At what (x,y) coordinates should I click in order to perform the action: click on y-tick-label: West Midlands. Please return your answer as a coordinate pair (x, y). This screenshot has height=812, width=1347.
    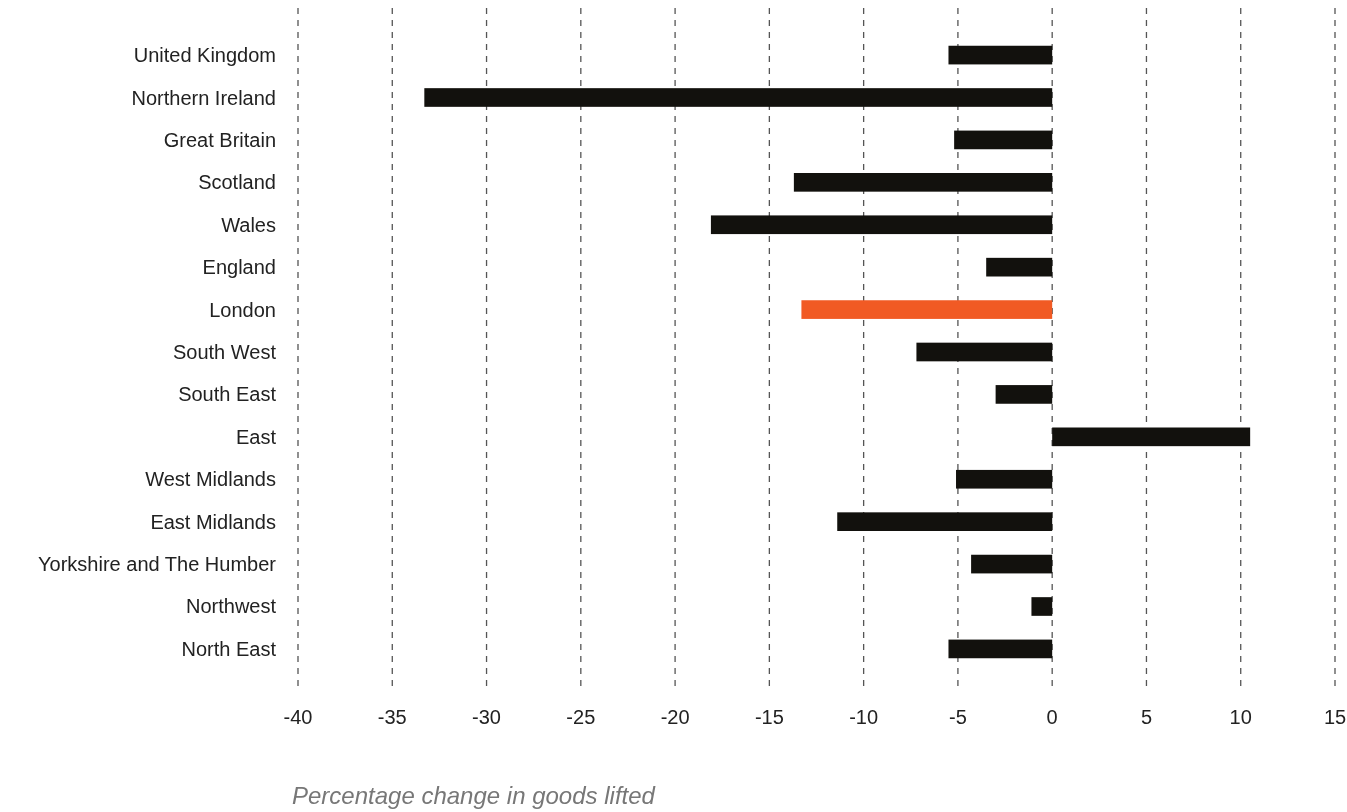
    Looking at the image, I should click on (210, 479).